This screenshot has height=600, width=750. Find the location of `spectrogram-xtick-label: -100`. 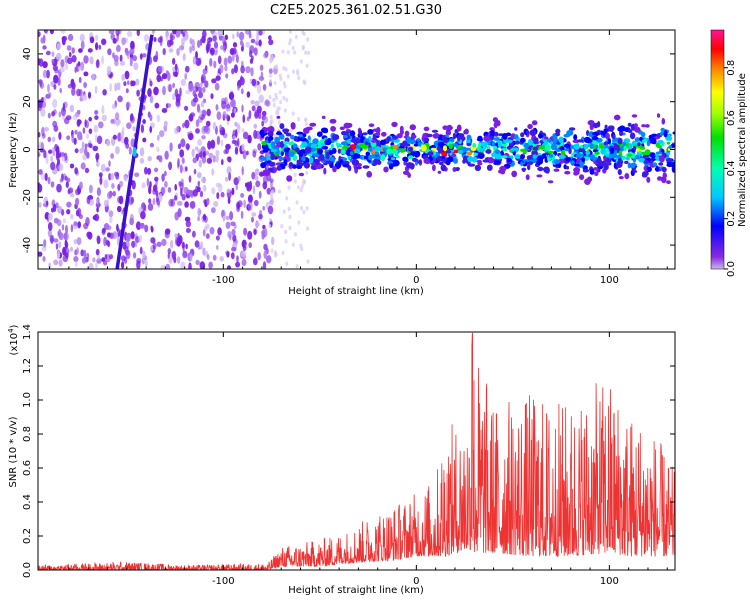

spectrogram-xtick-label: -100 is located at coordinates (223, 280).